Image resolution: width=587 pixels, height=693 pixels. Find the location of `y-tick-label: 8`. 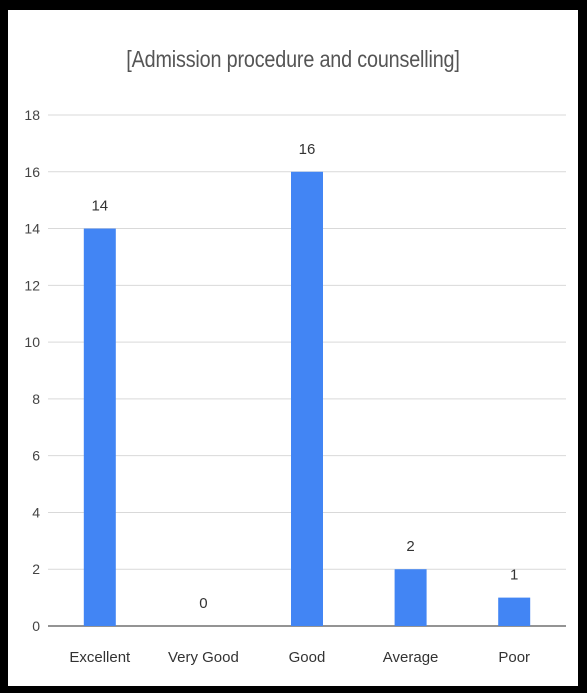

y-tick-label: 8 is located at coordinates (36, 399).